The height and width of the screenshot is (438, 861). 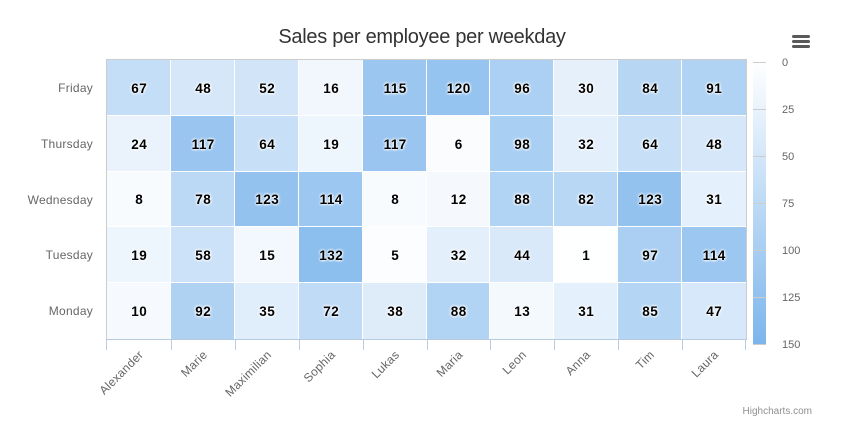 What do you see at coordinates (248, 374) in the screenshot?
I see `svg-text: Maximilian` at bounding box center [248, 374].